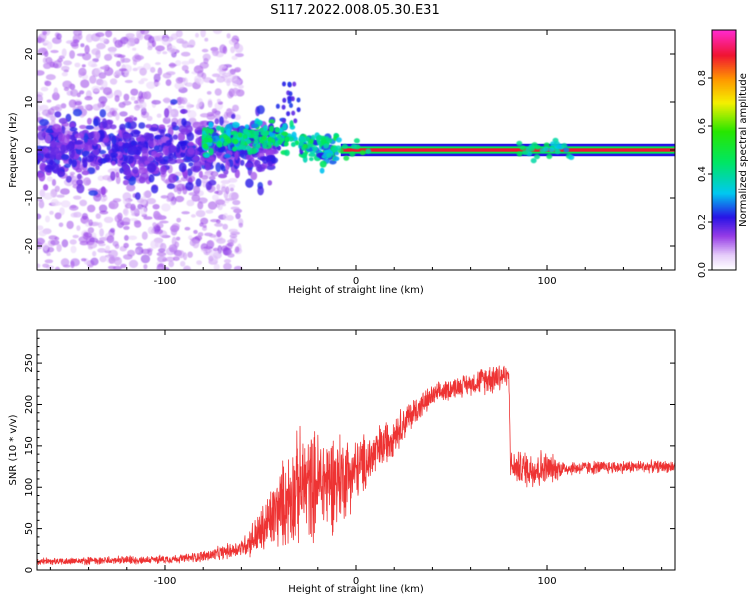  What do you see at coordinates (702, 222) in the screenshot?
I see `colorbar-tick-label: 0.2` at bounding box center [702, 222].